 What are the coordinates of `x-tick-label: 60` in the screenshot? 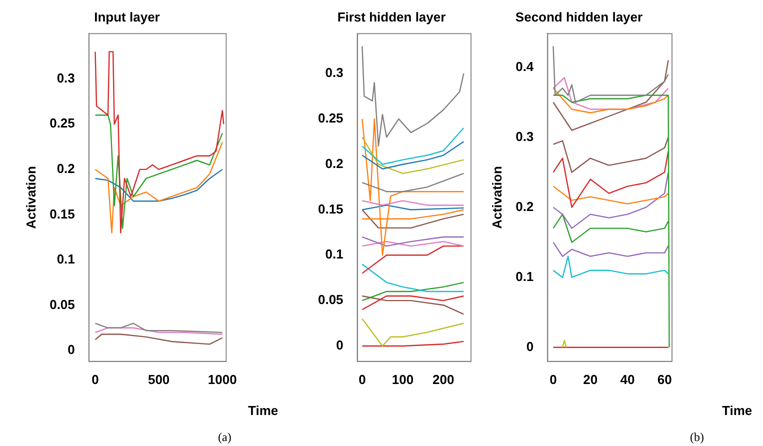 It's located at (664, 379).